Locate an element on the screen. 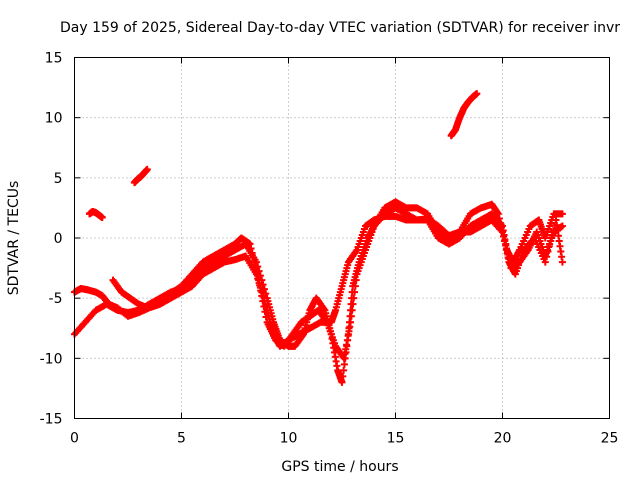  x-axis-label: GPS time / hours is located at coordinates (339, 467).